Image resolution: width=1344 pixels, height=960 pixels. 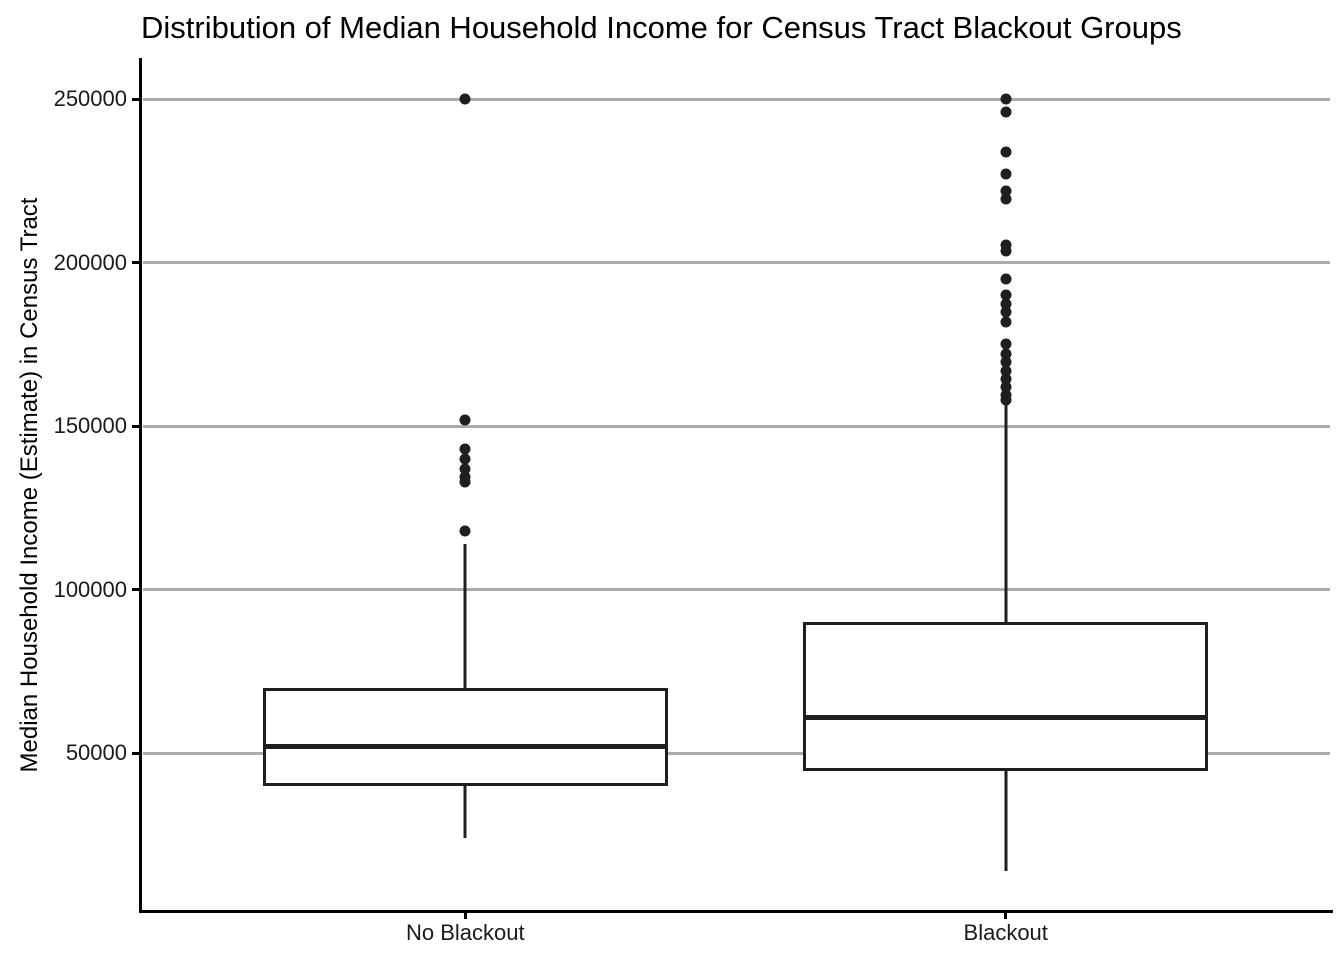 I want to click on y-tick-label: 100000, so click(x=90, y=589).